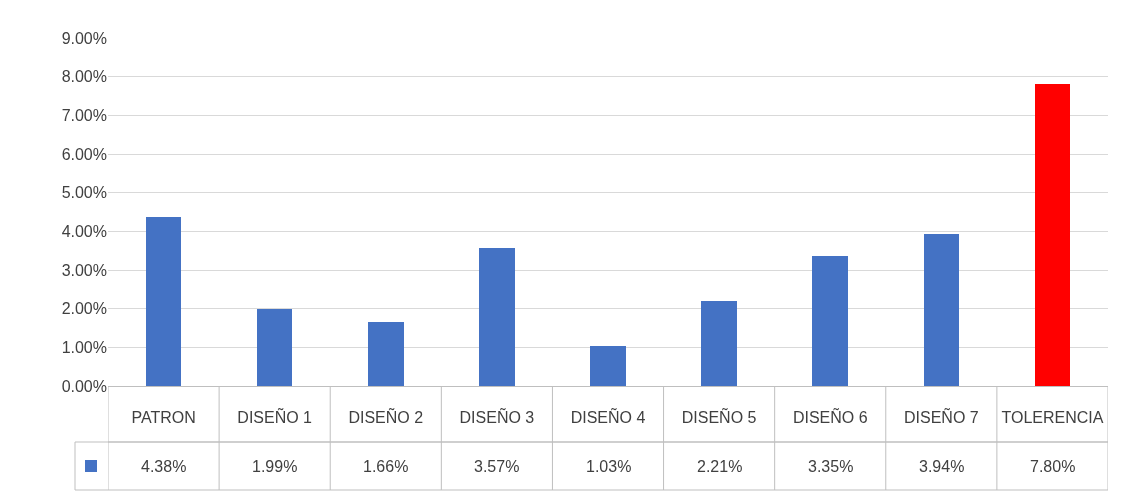 This screenshot has width=1131, height=500. I want to click on data-label: 3.94%, so click(942, 466).